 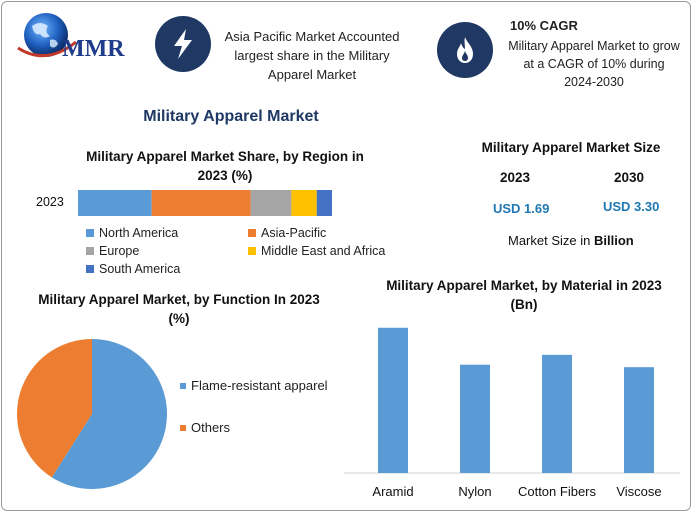 I want to click on region-chart-category-label: 2023, so click(x=50, y=202).